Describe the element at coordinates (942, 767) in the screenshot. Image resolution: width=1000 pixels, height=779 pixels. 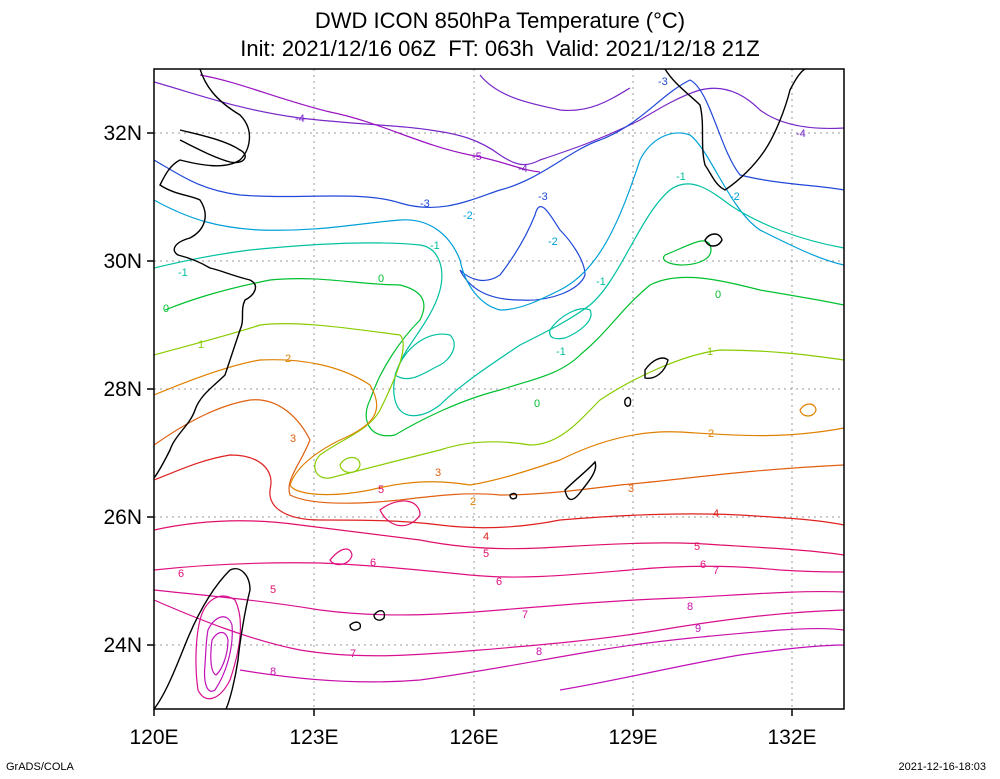
I see `footer-timestamp: 2021-12-16-18:03` at that location.